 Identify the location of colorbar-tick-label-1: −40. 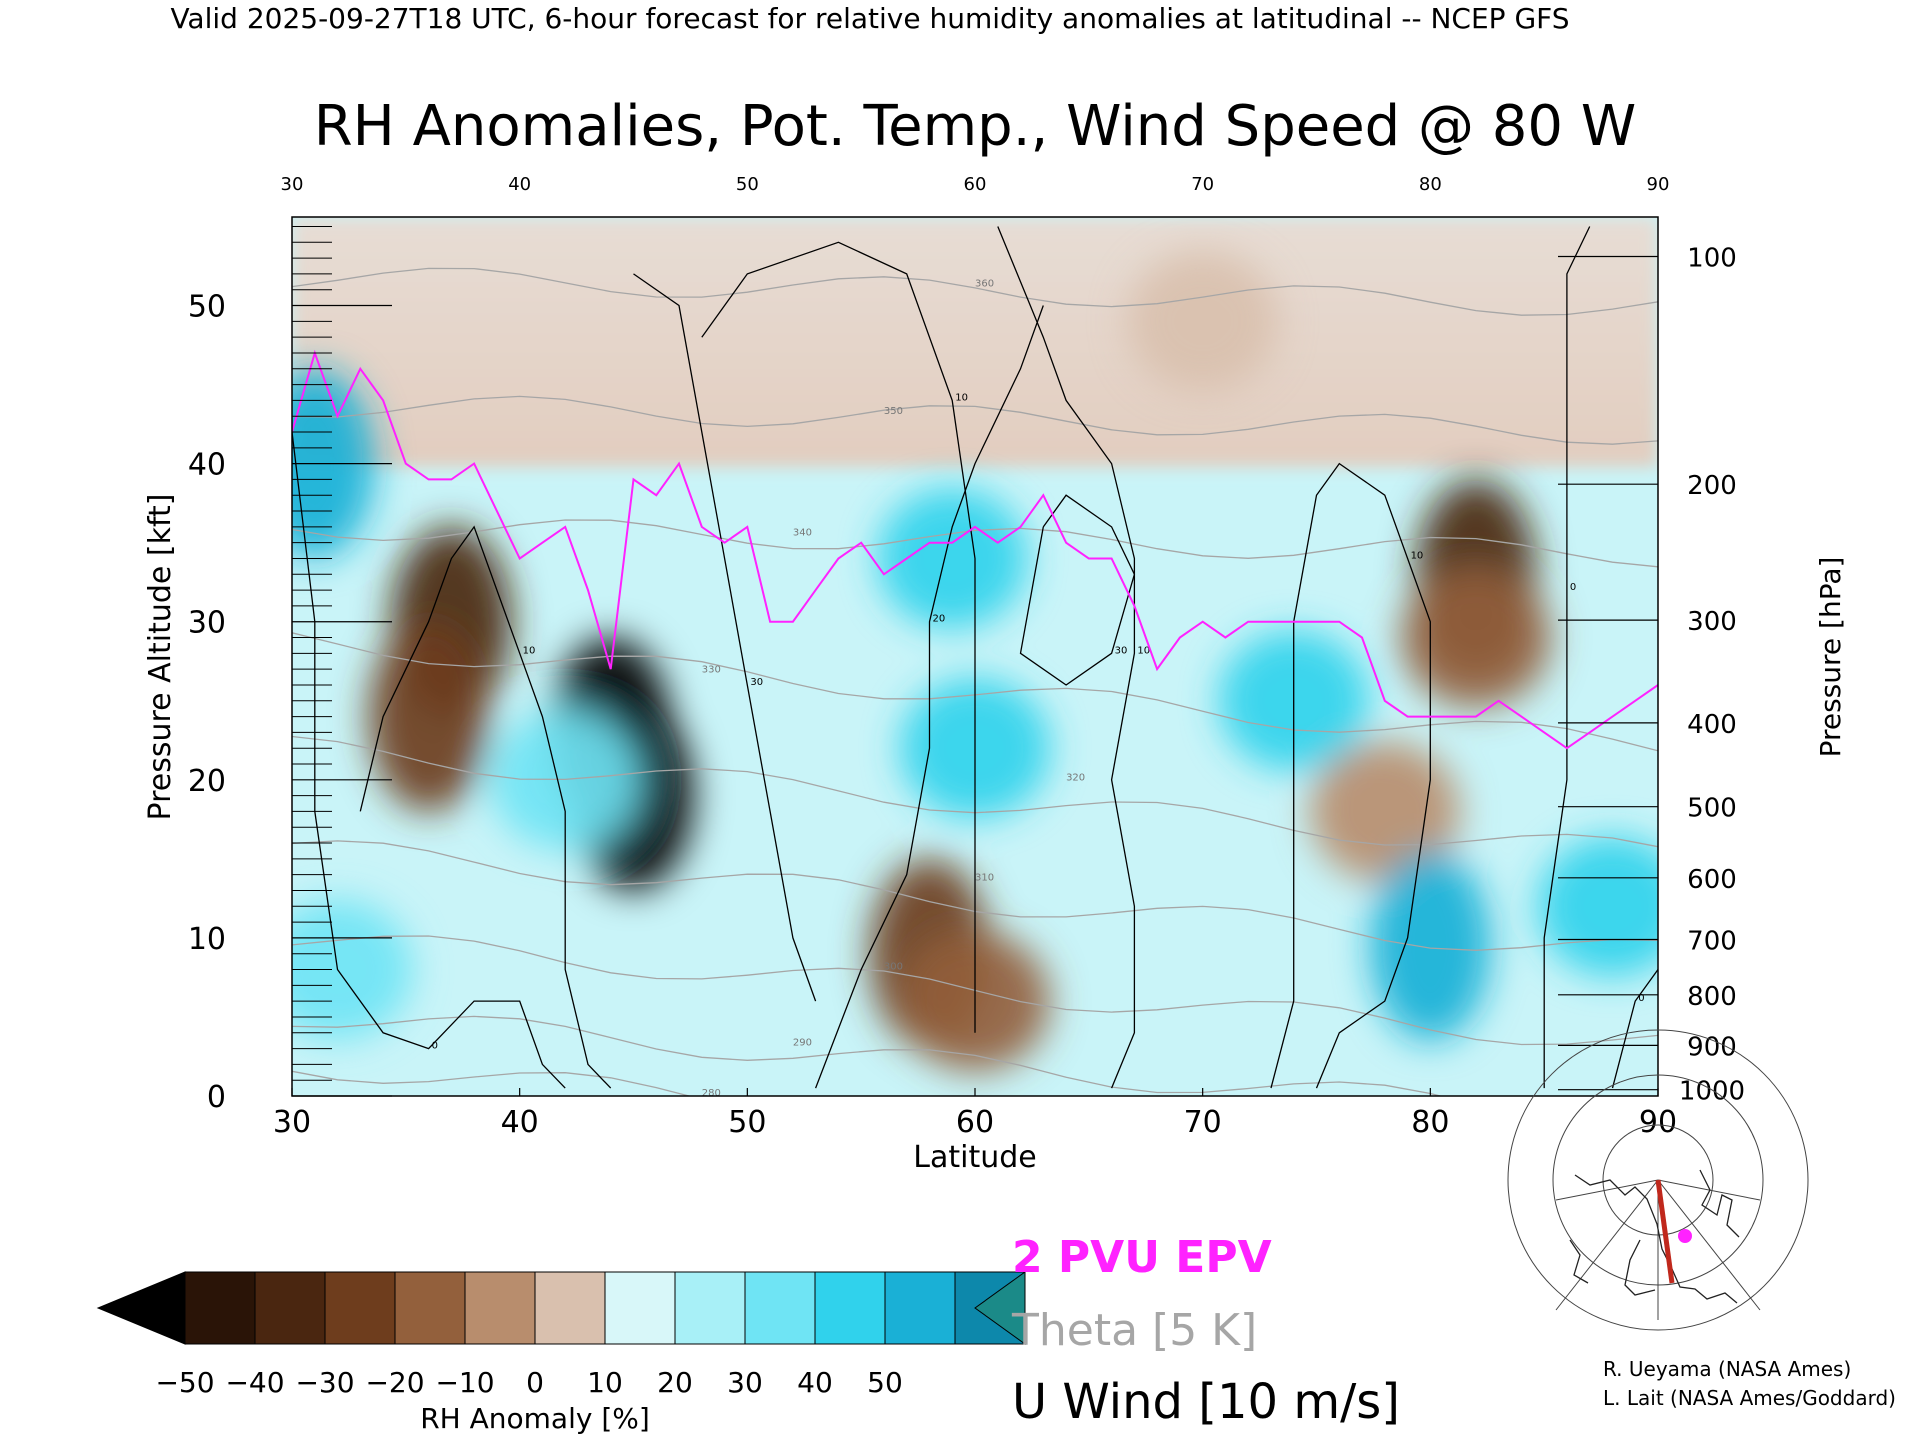
(254, 1382).